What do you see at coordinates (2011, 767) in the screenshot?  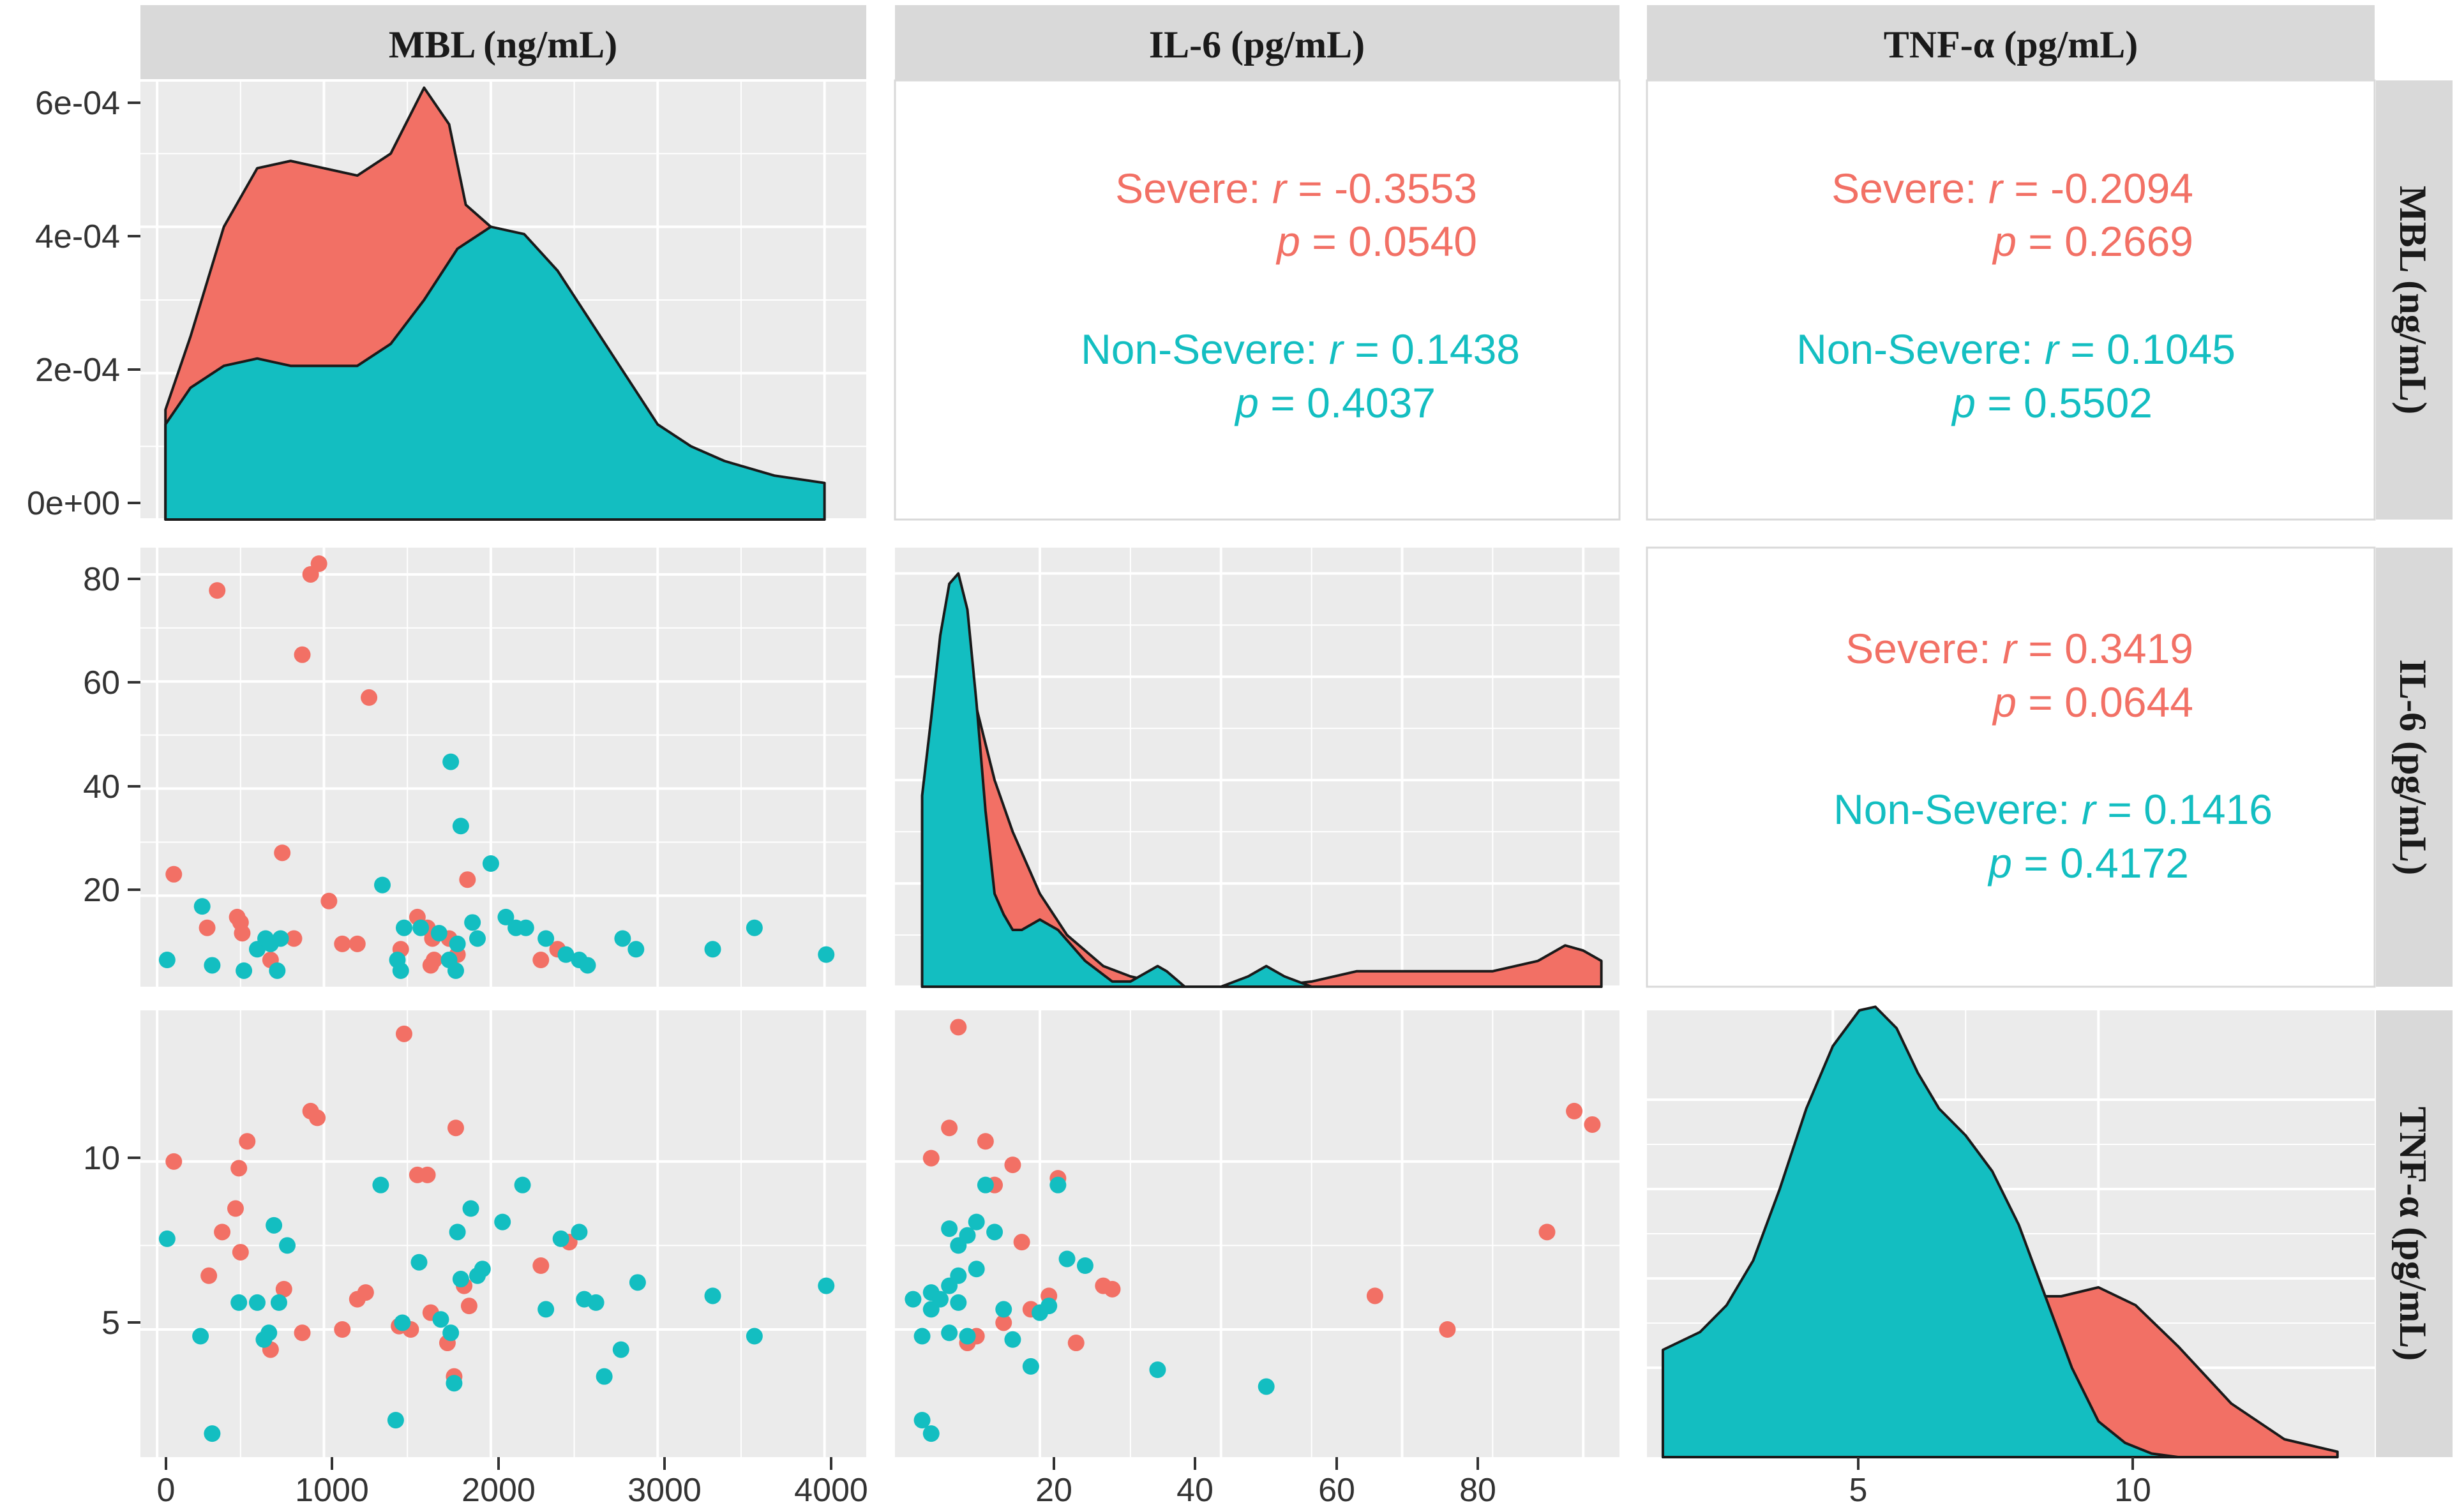 I see `panel-corr-il6-tnf` at bounding box center [2011, 767].